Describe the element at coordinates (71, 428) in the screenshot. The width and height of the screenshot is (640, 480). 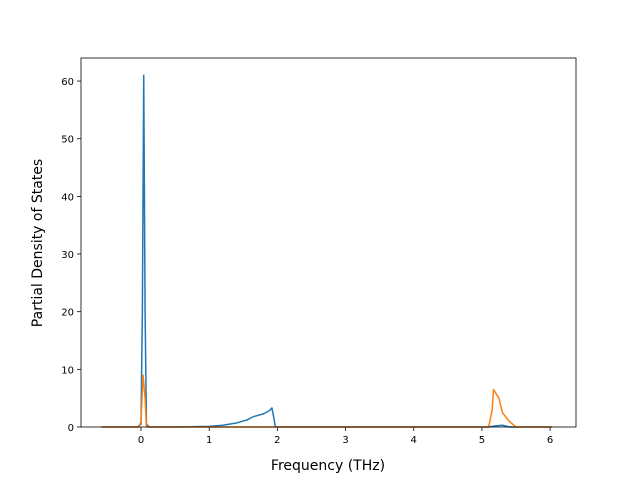
I see `y-tick-label: 0` at that location.